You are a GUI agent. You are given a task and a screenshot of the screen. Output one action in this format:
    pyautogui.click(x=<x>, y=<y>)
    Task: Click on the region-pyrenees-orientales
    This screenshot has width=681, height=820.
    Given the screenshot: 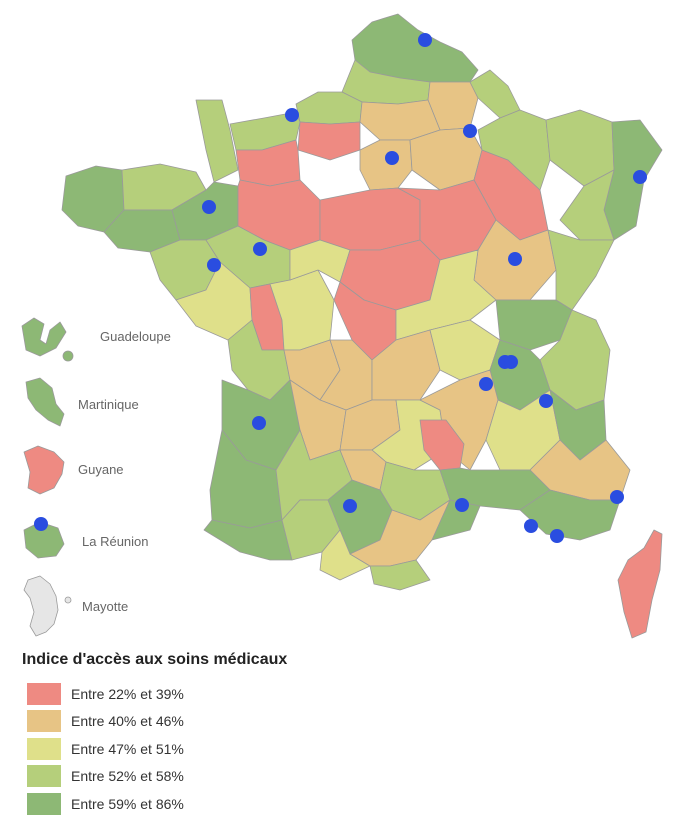 What is the action you would take?
    pyautogui.click(x=400, y=575)
    